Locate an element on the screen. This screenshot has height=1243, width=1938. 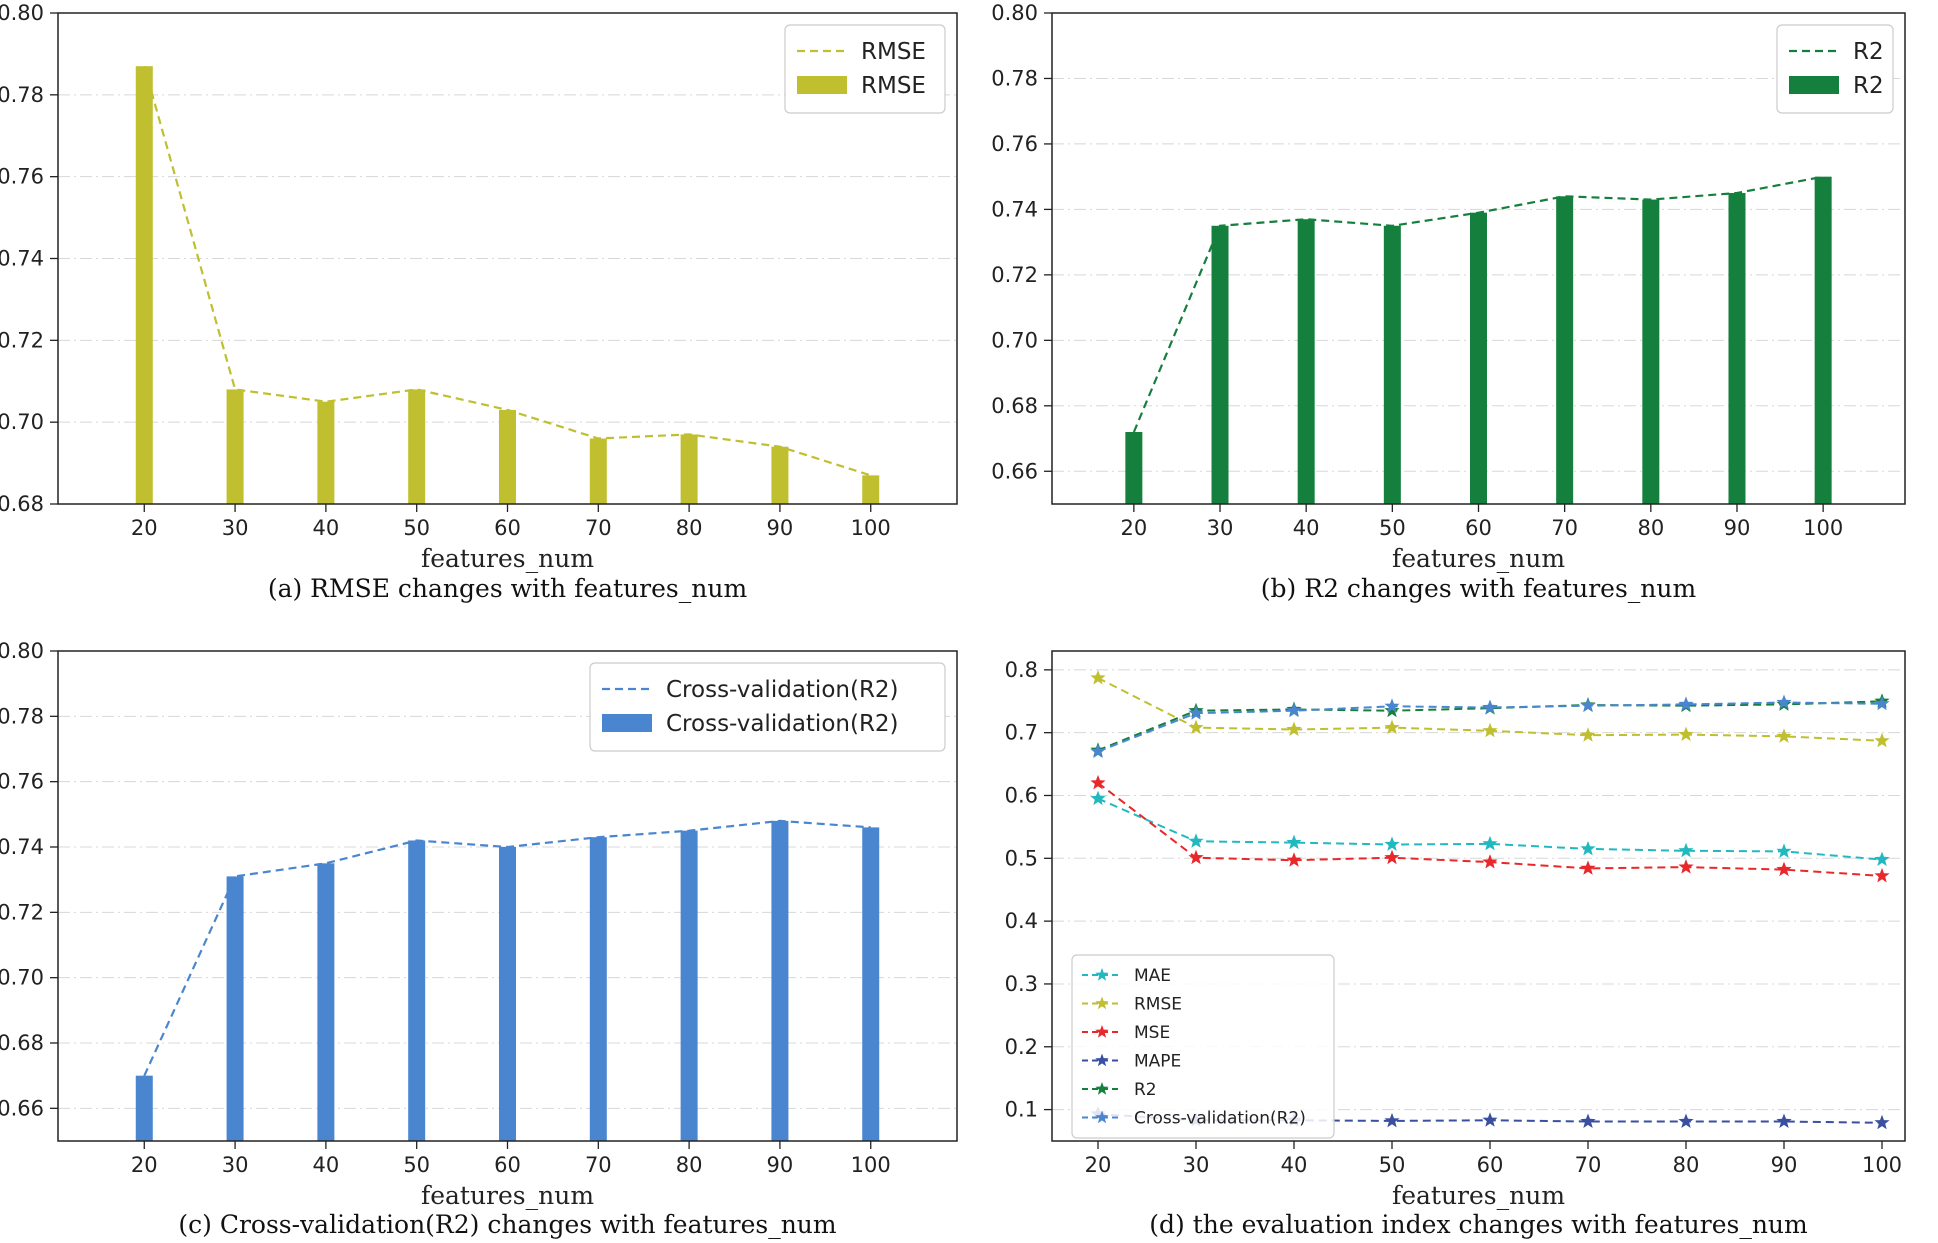
y-tick-label: 0.7 is located at coordinates (1021, 733).